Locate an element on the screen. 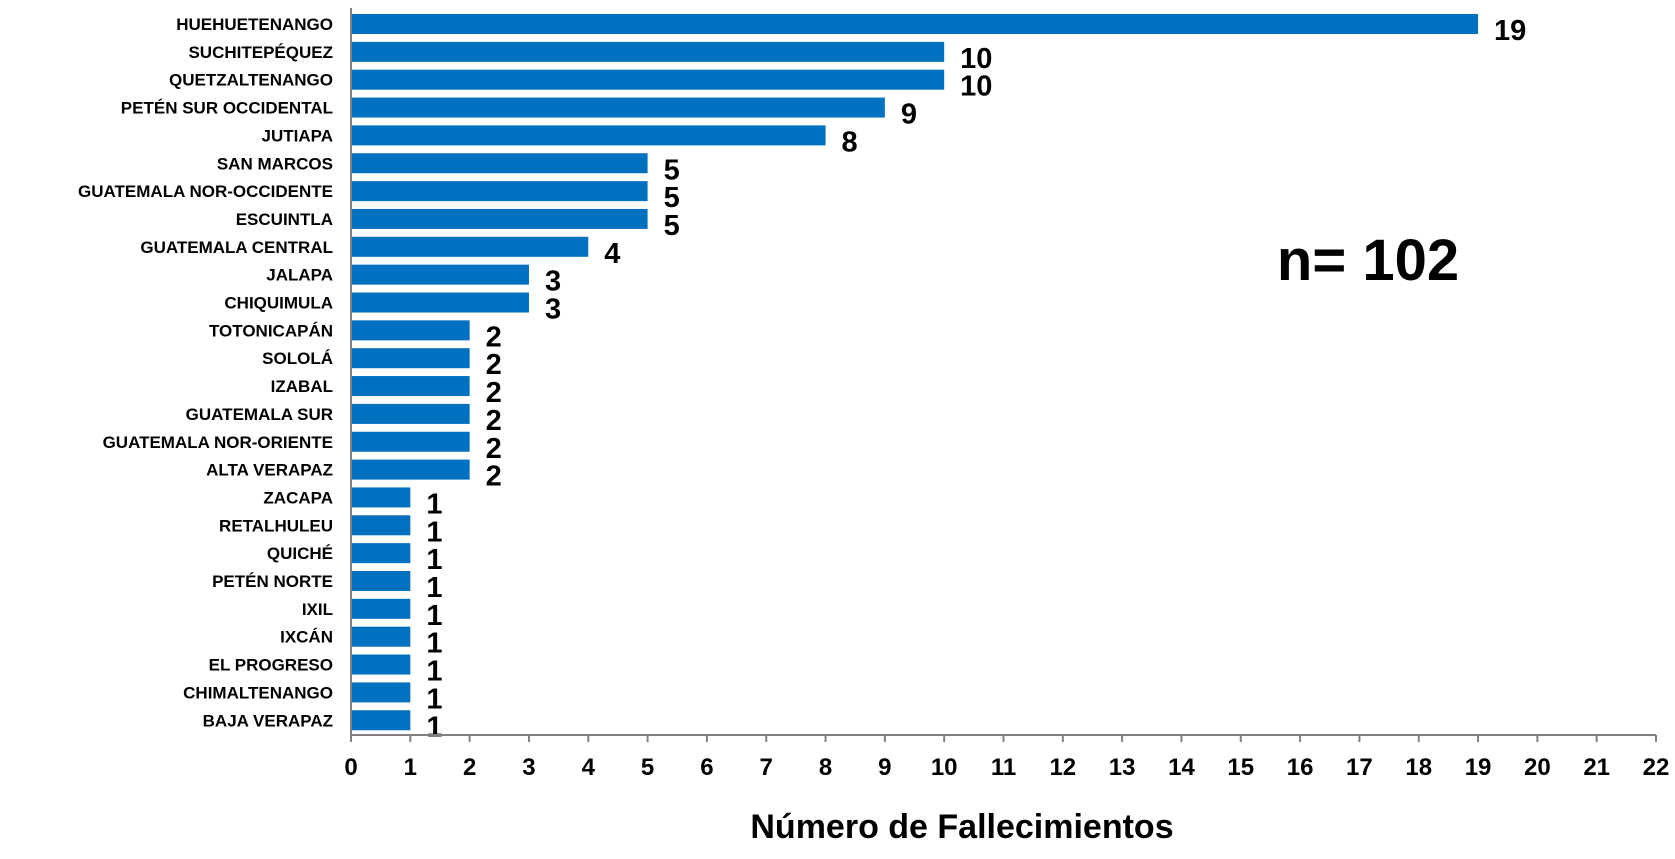  category-label: ESCUINTLA is located at coordinates (284, 219).